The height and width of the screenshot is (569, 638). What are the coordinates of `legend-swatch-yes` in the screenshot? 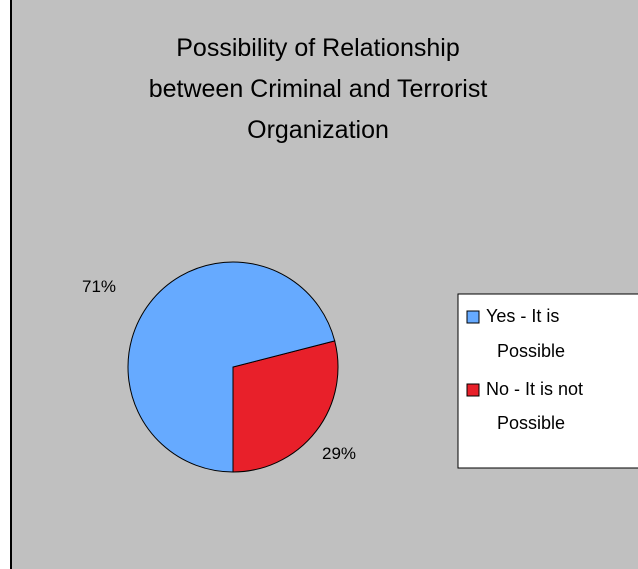 It's located at (473, 317).